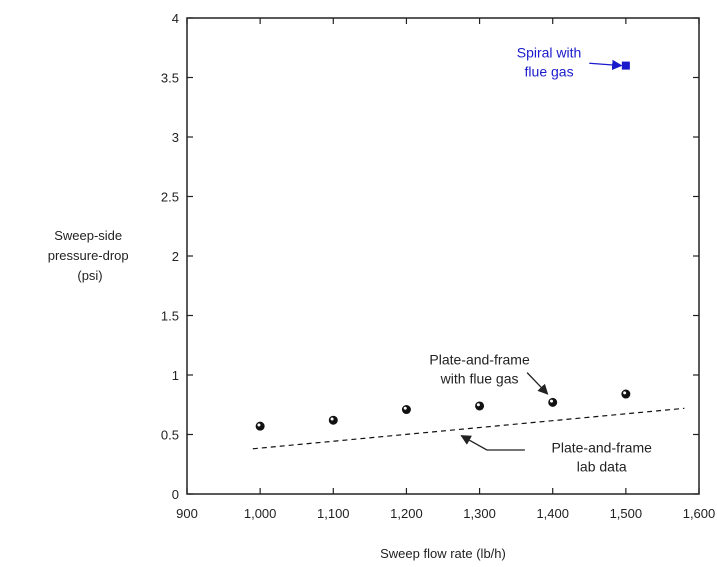 The height and width of the screenshot is (567, 717). I want to click on y-axis-label: Sweep-side pressure-drop (psi), so click(90, 255).